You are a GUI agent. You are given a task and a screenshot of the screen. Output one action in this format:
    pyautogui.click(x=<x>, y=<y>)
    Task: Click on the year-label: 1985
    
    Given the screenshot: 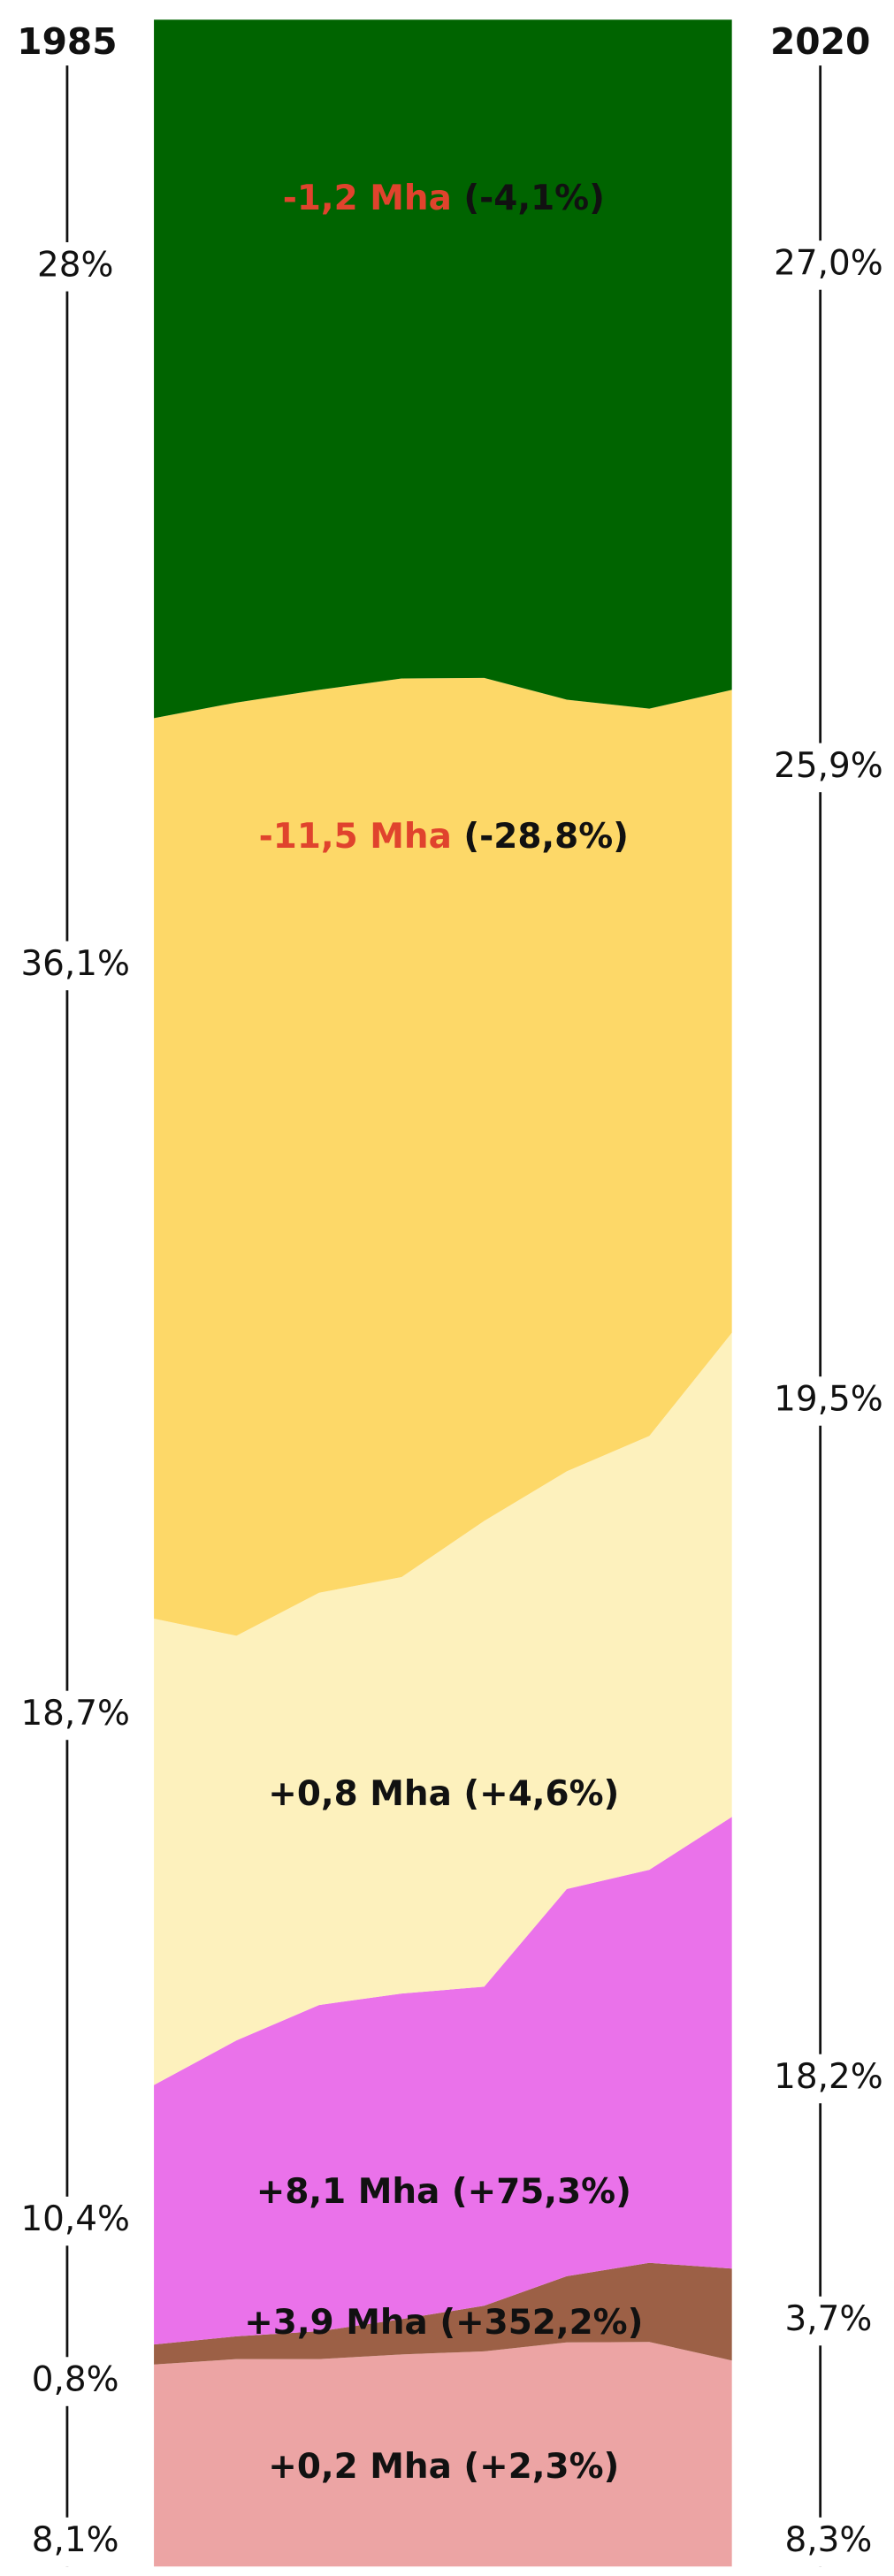 What is the action you would take?
    pyautogui.click(x=67, y=41)
    